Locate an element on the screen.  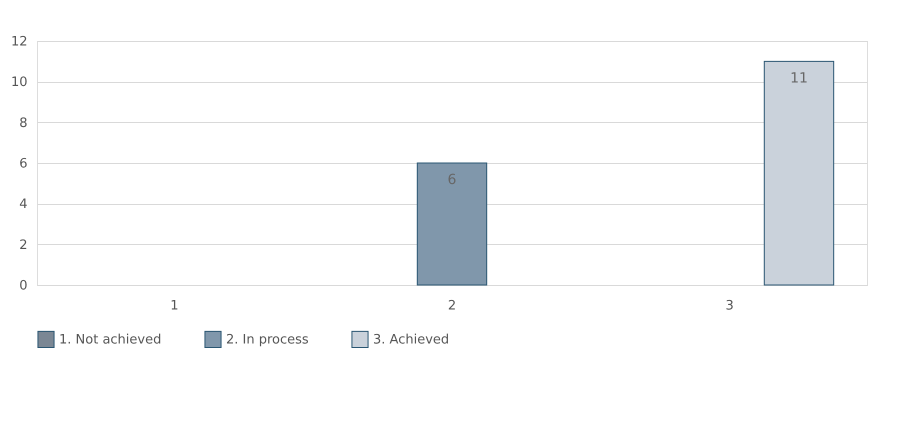
y-tick-label: 12 is located at coordinates (19, 42).